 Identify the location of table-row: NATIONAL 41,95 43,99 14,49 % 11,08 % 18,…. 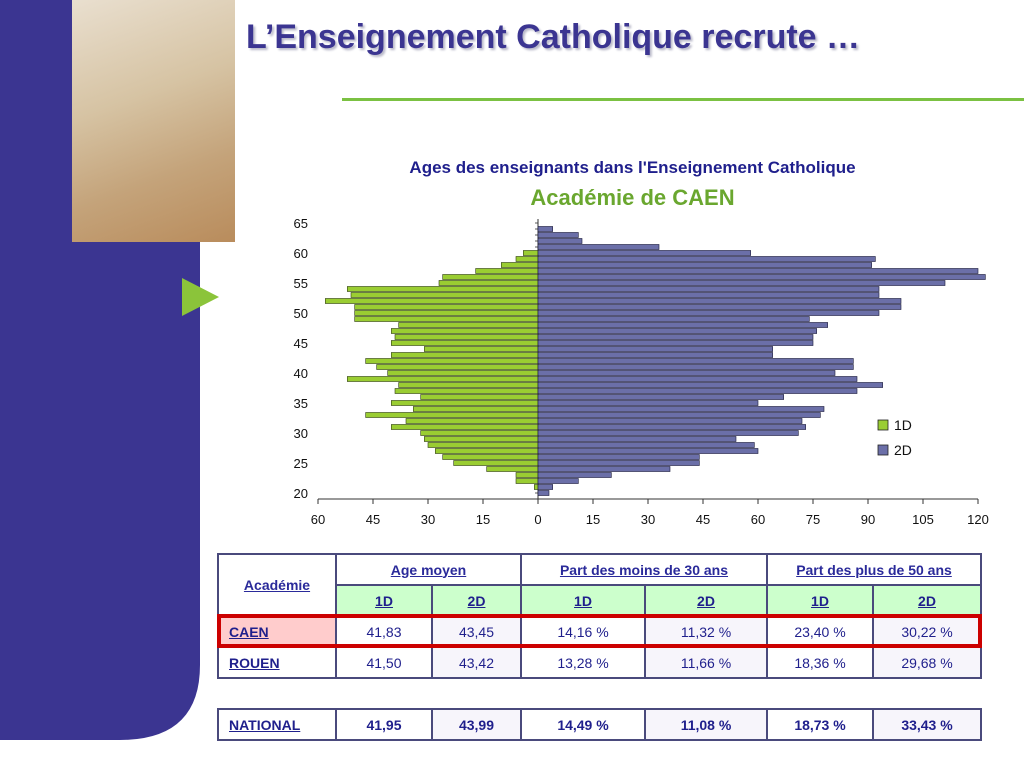
(599, 724).